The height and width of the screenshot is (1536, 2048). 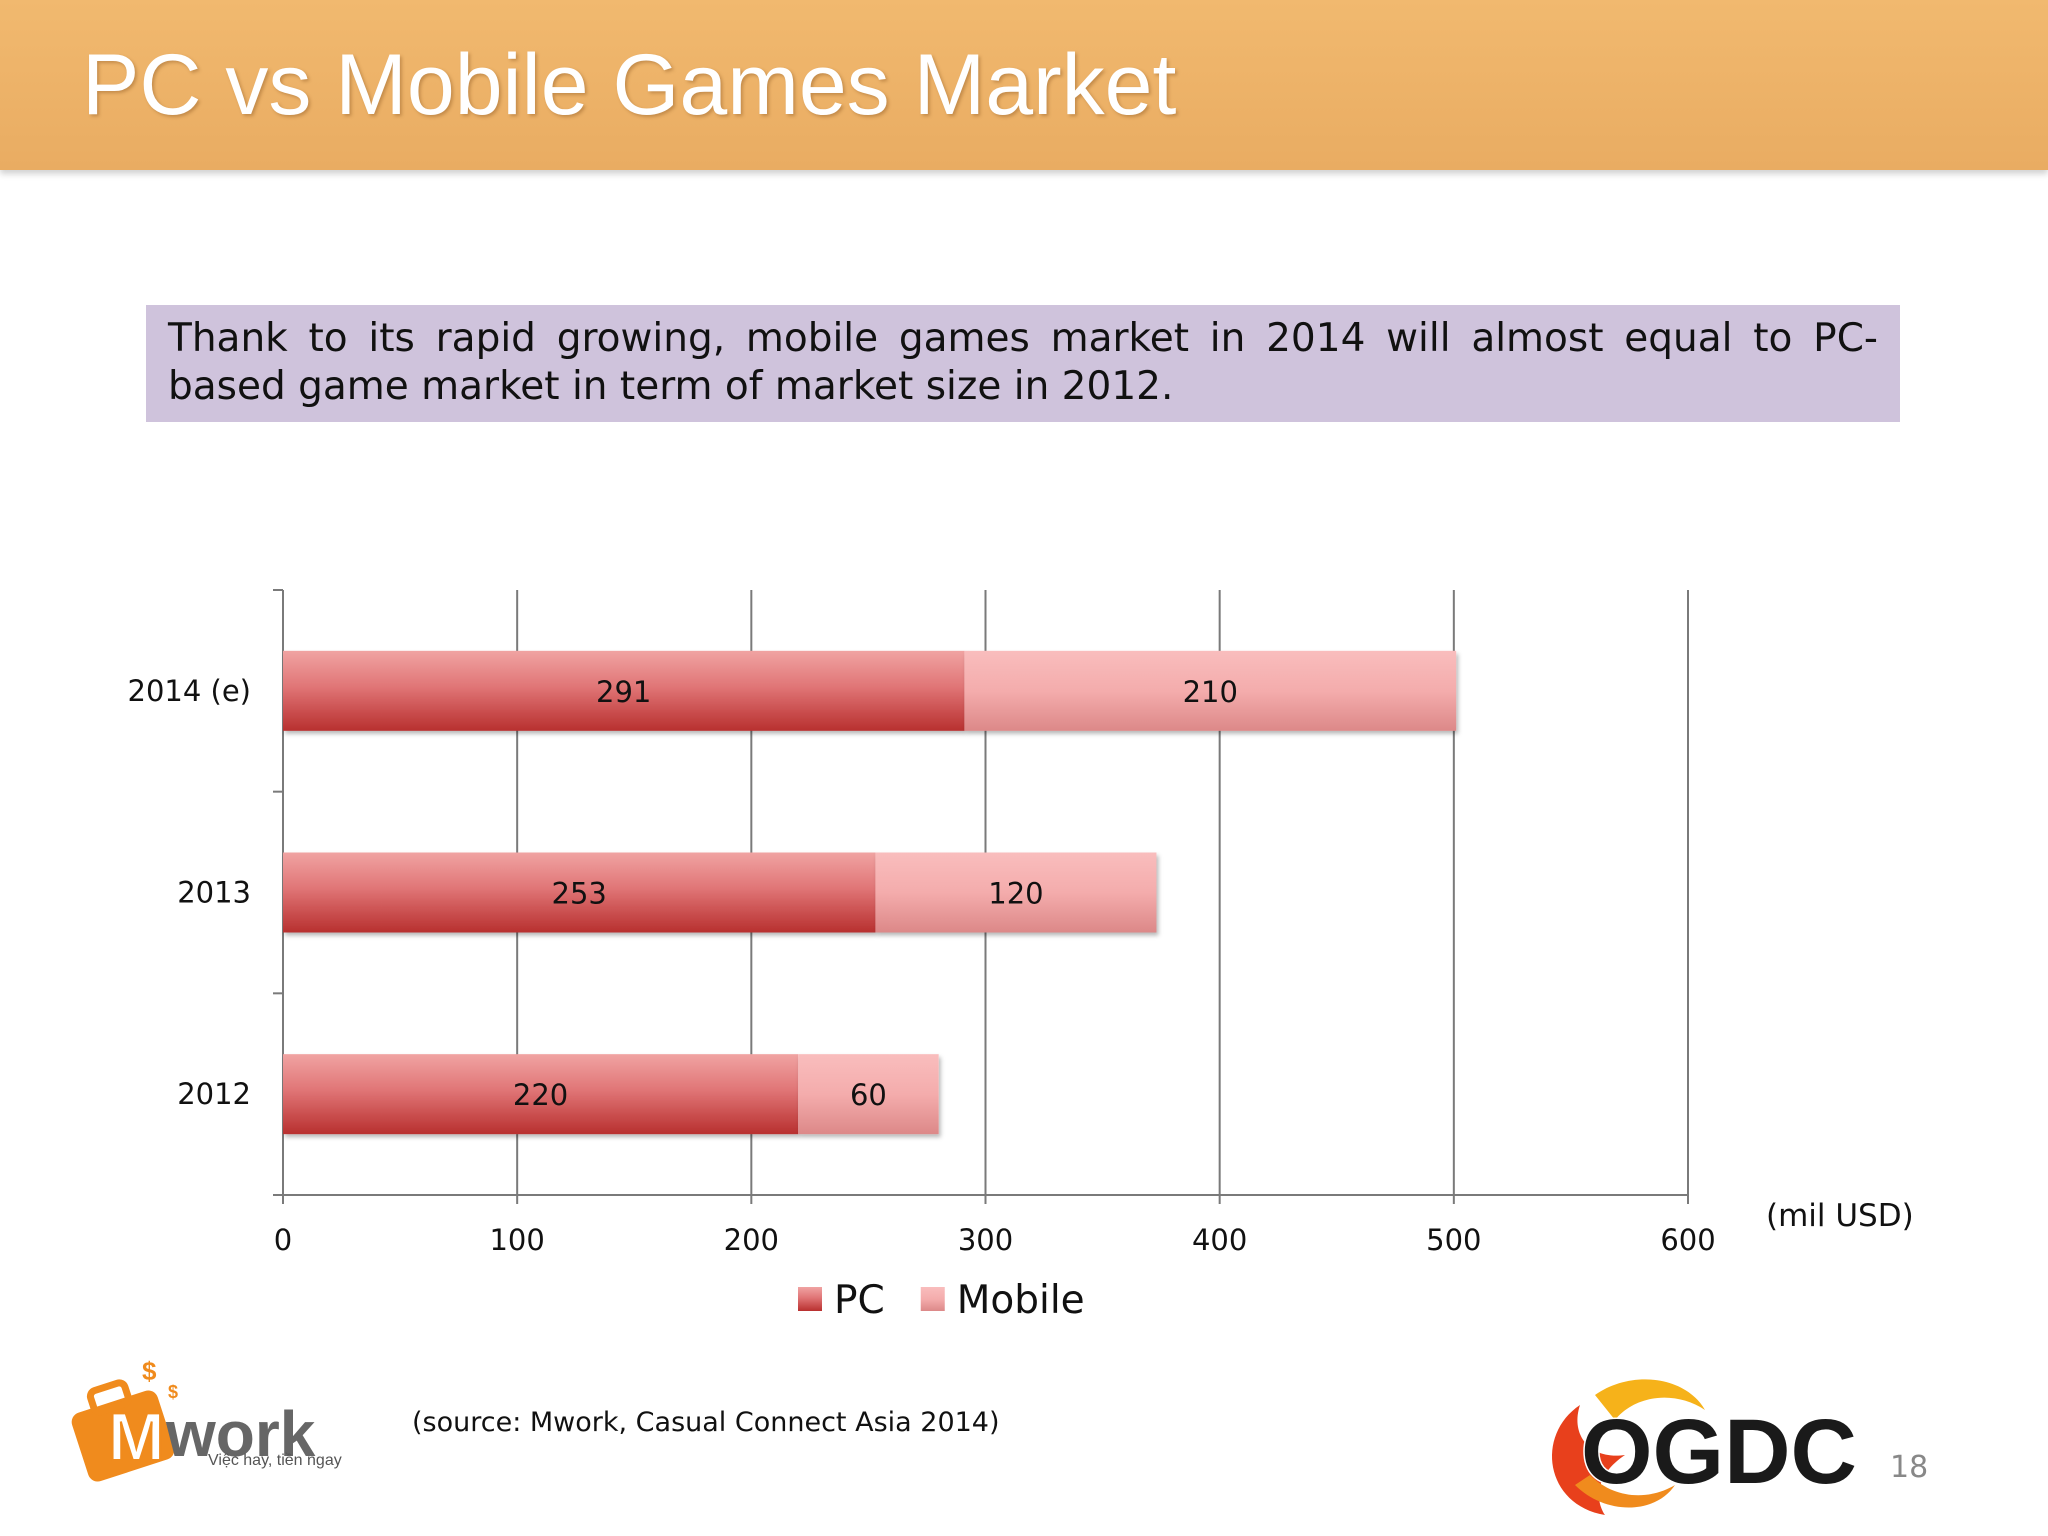 I want to click on unit-label: (mil USD), so click(x=1840, y=1216).